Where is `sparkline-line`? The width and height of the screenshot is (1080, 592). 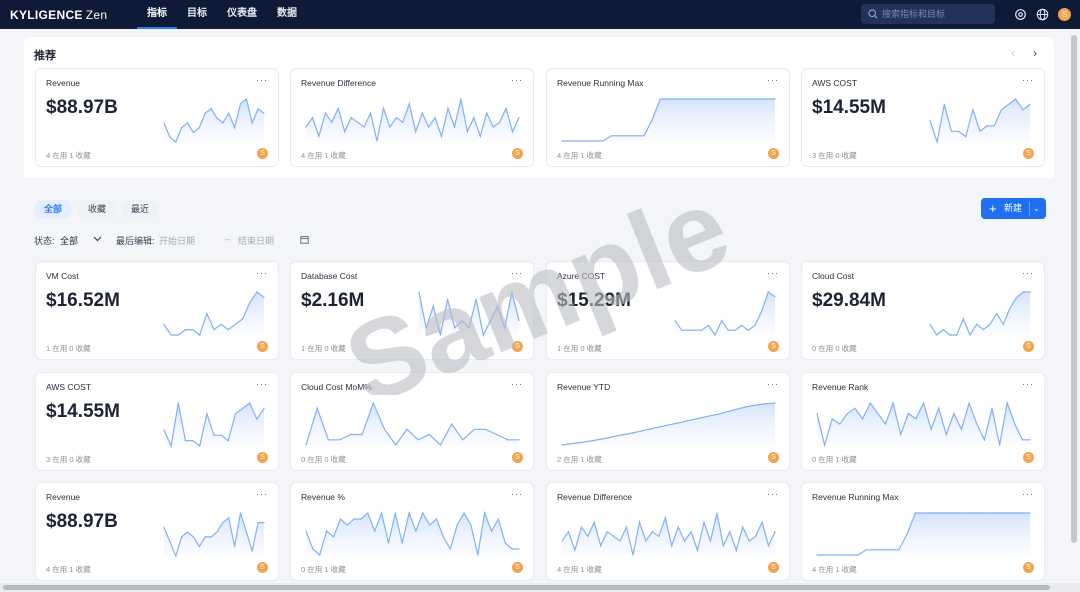 sparkline-line is located at coordinates (214, 120).